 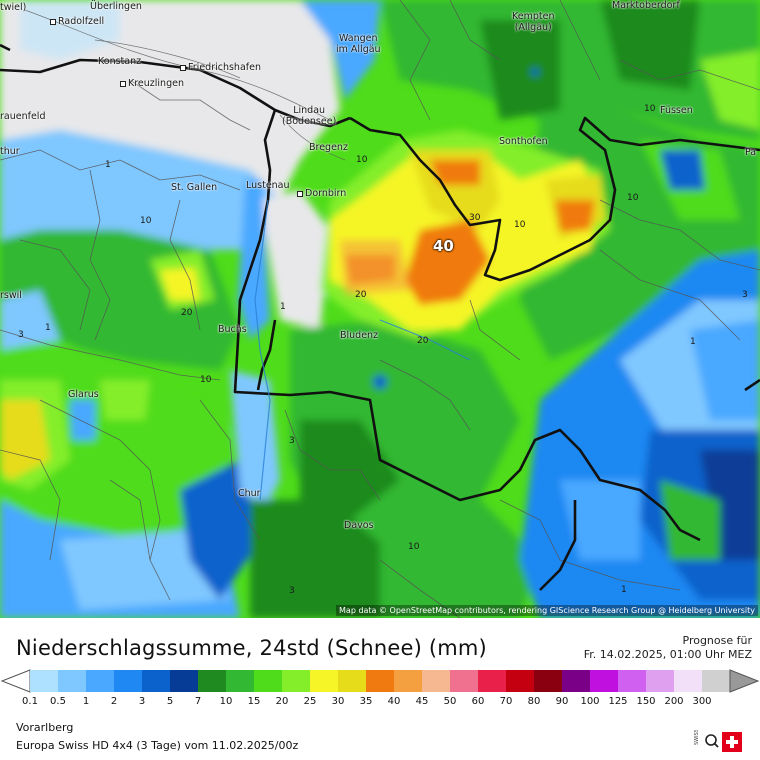 What do you see at coordinates (10, 151) in the screenshot?
I see `place-thur: thur` at bounding box center [10, 151].